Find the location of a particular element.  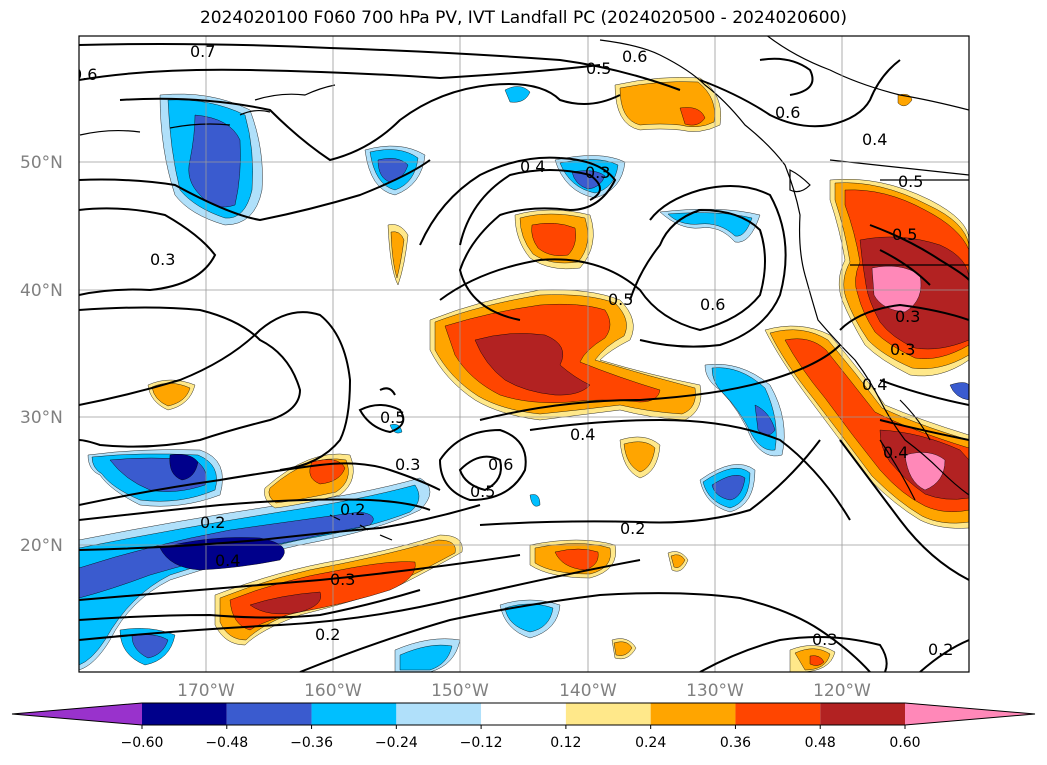

lon-label: 130°W is located at coordinates (715, 691).